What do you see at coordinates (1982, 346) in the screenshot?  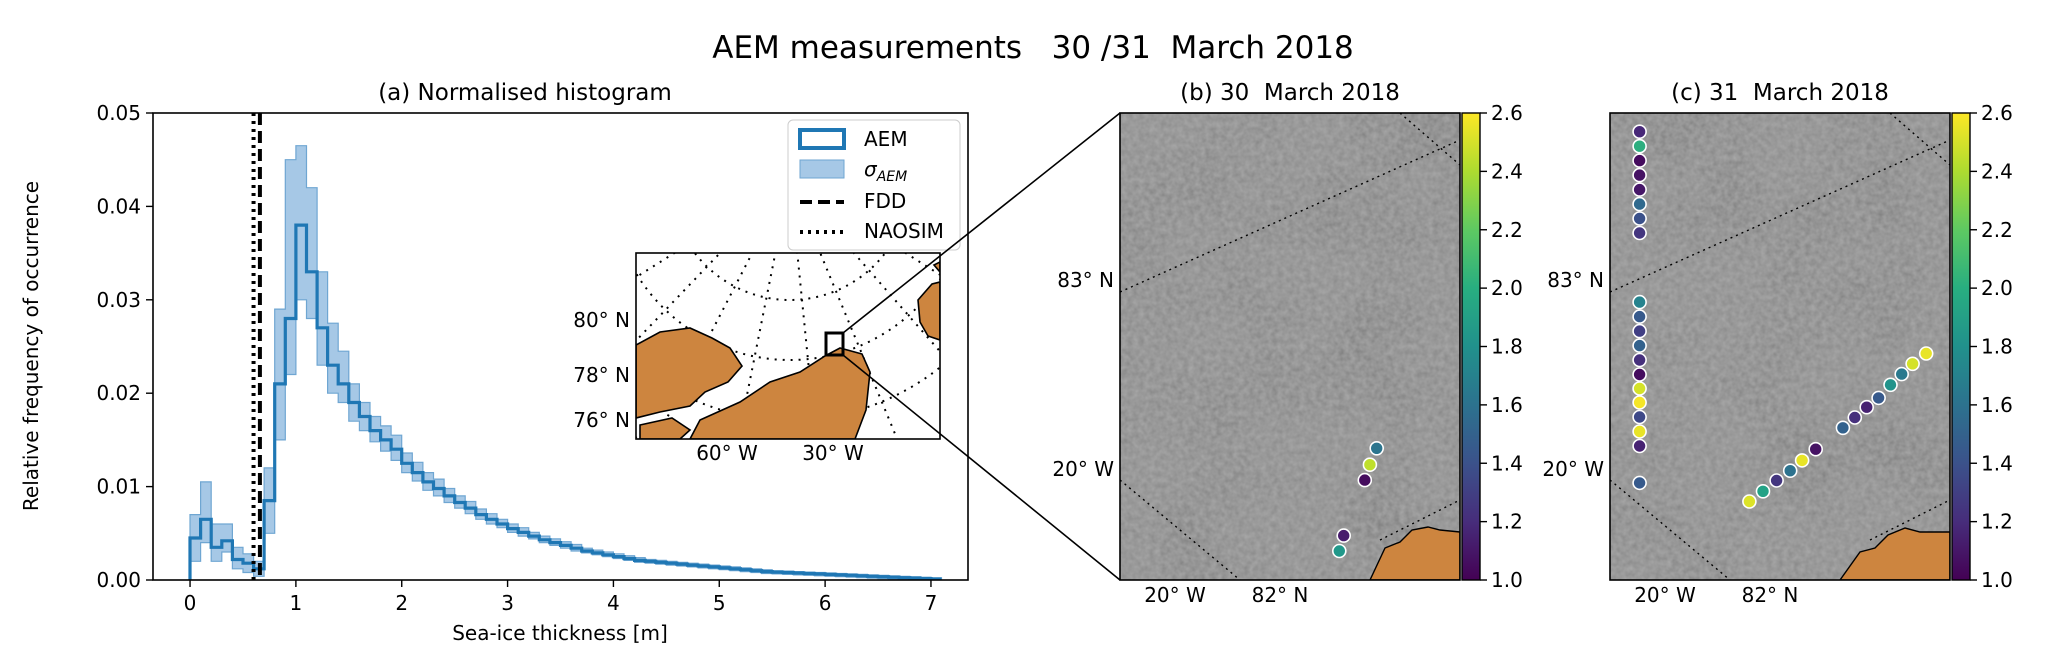 I see `panel-c-colorbar: 1.0 1.2 1.4 1.6 1.8 2.0 2.2 2.4 2.6` at bounding box center [1982, 346].